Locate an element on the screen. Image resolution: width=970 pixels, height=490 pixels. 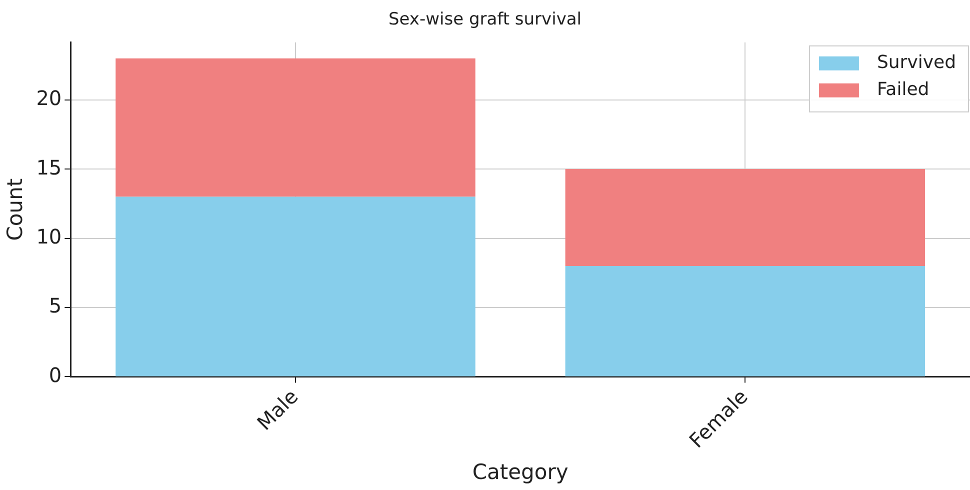
x-axis-title: Category is located at coordinates (520, 472).